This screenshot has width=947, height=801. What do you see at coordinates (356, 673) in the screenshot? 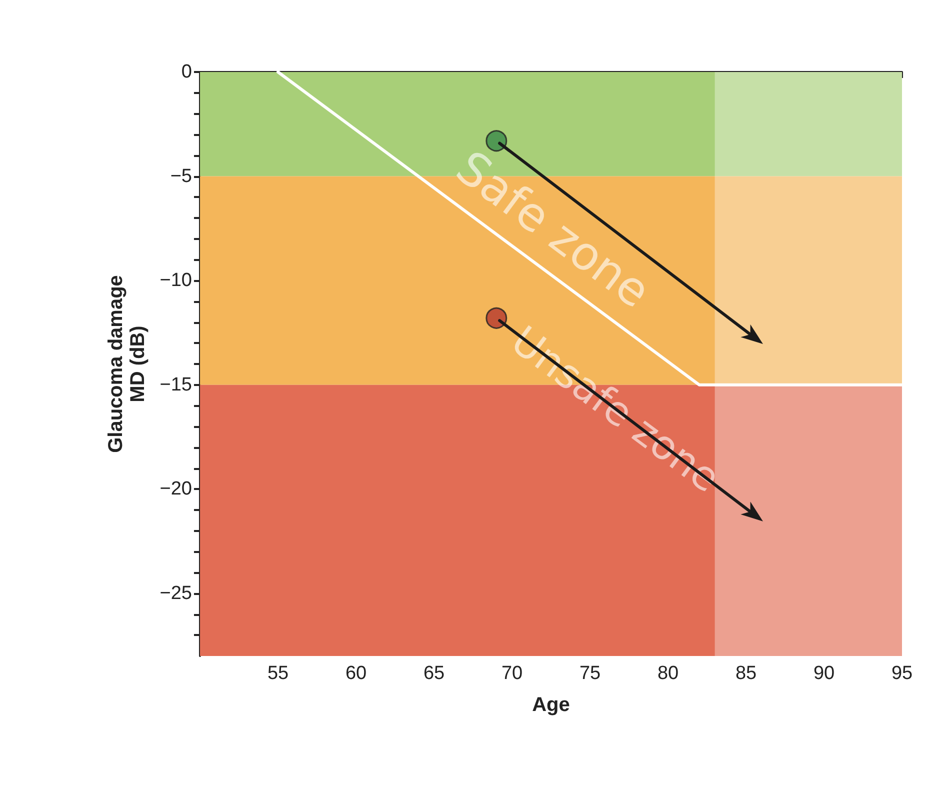
I see `x-tick-label: 60` at bounding box center [356, 673].